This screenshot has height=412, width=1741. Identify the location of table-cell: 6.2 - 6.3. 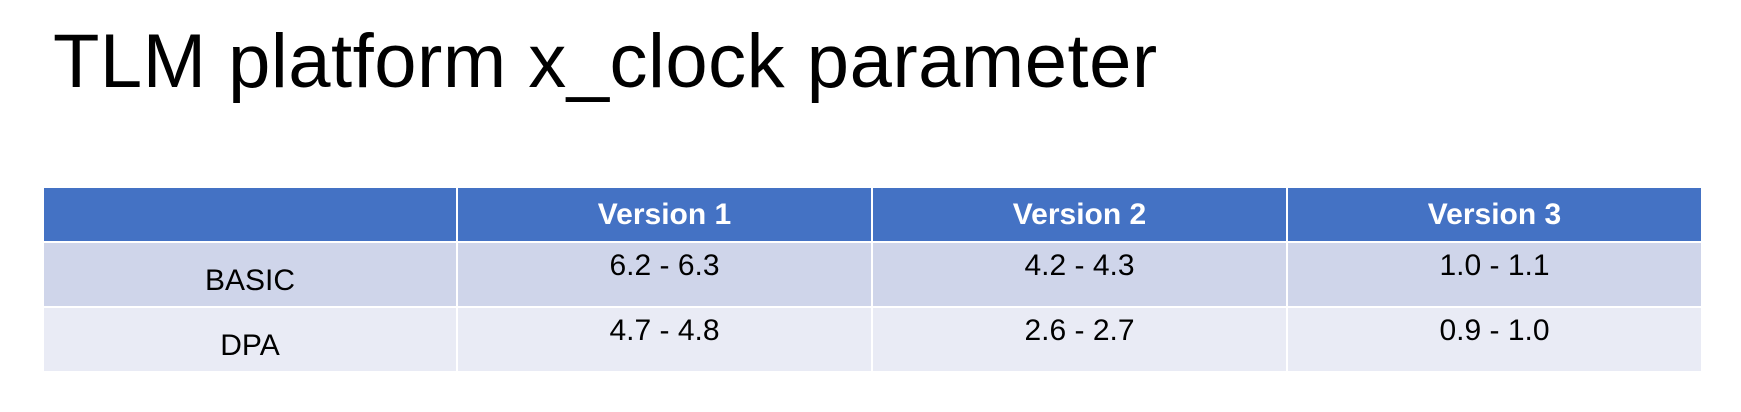
(664, 274).